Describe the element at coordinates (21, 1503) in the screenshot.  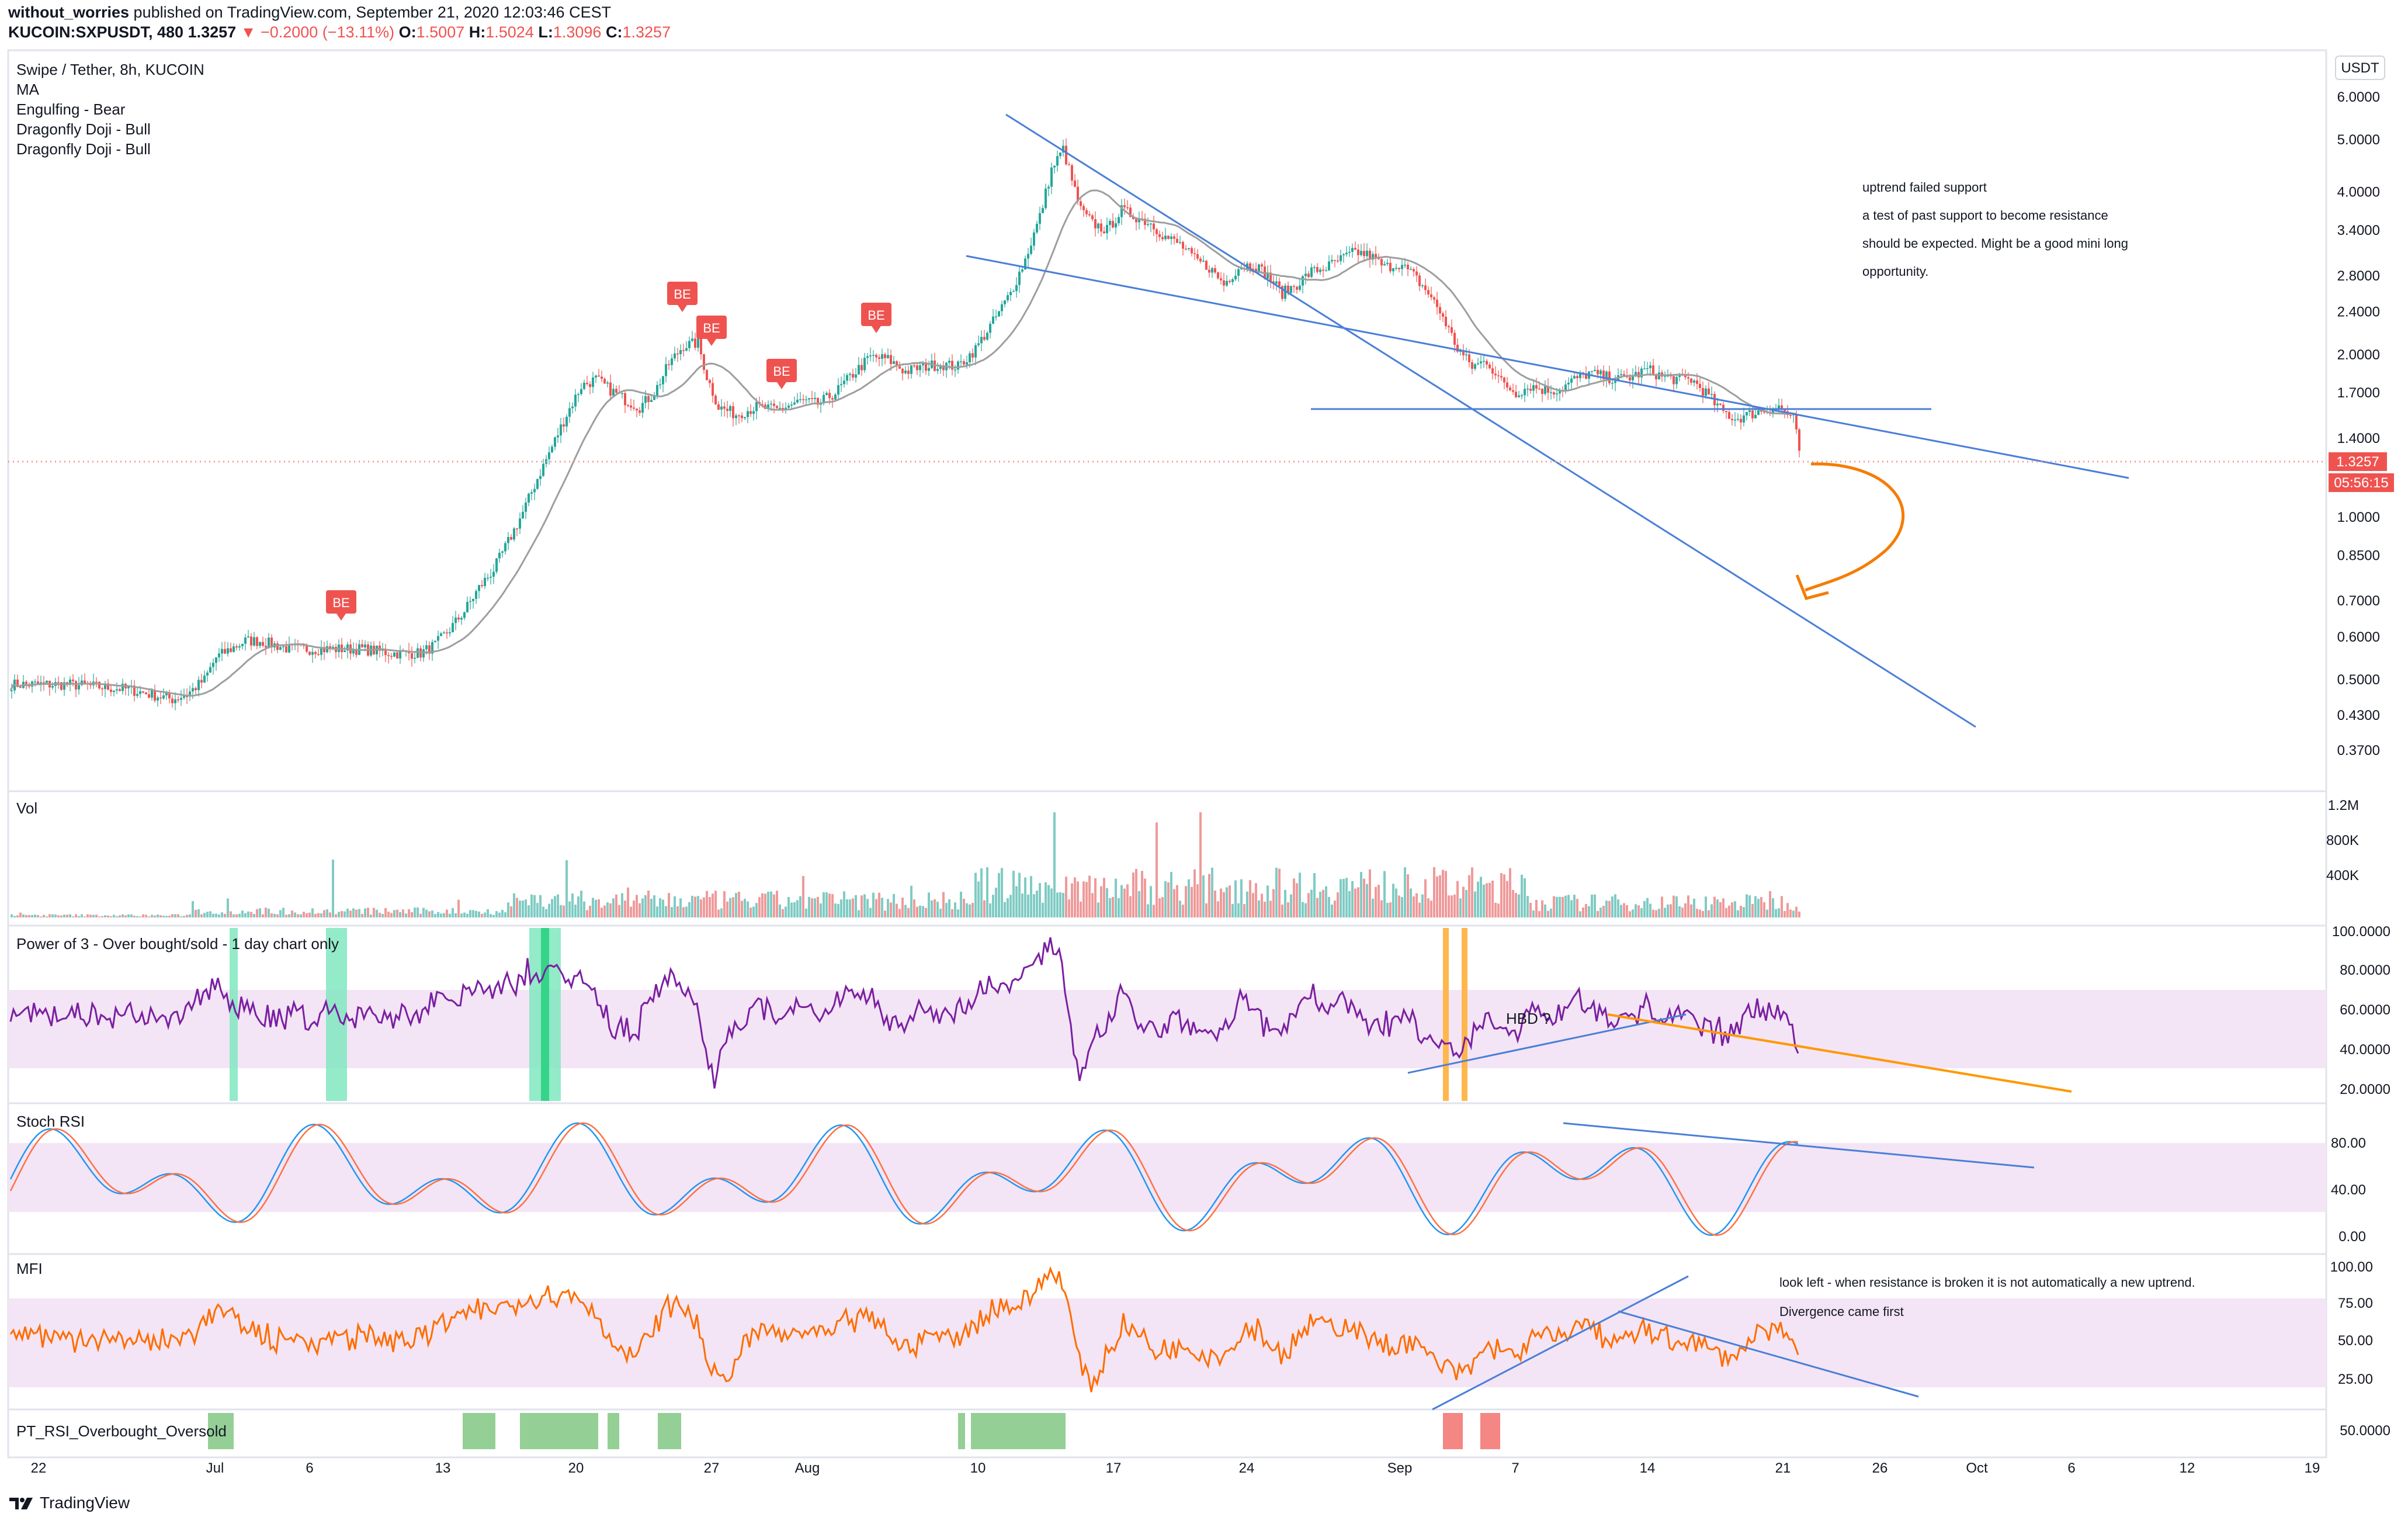
I see `tradingview-logo-icon` at that location.